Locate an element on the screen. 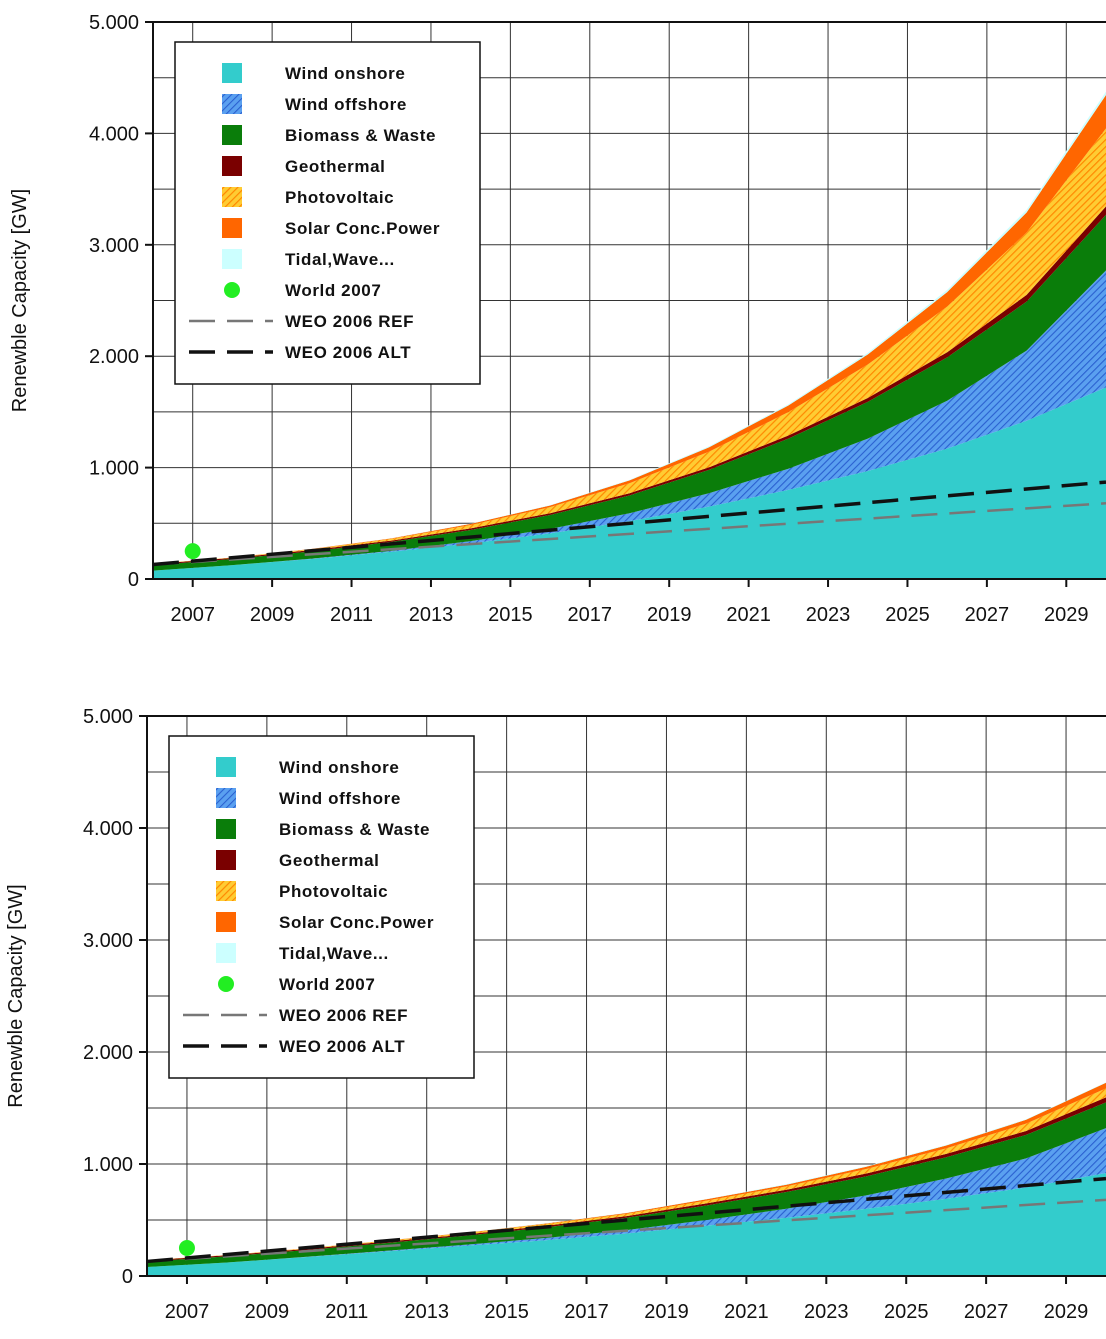 The width and height of the screenshot is (1106, 1339). area-wind-offshore is located at coordinates (626, 1198).